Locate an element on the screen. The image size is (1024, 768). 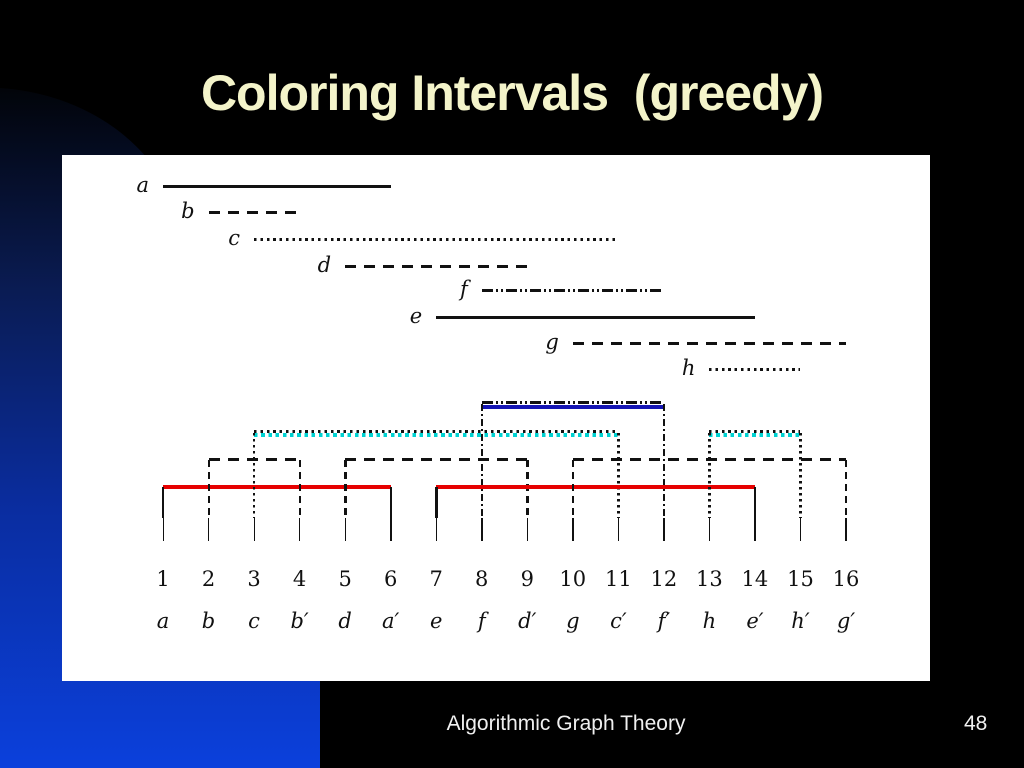
endpoint-drop-b-start-tail is located at coordinates (209, 529).